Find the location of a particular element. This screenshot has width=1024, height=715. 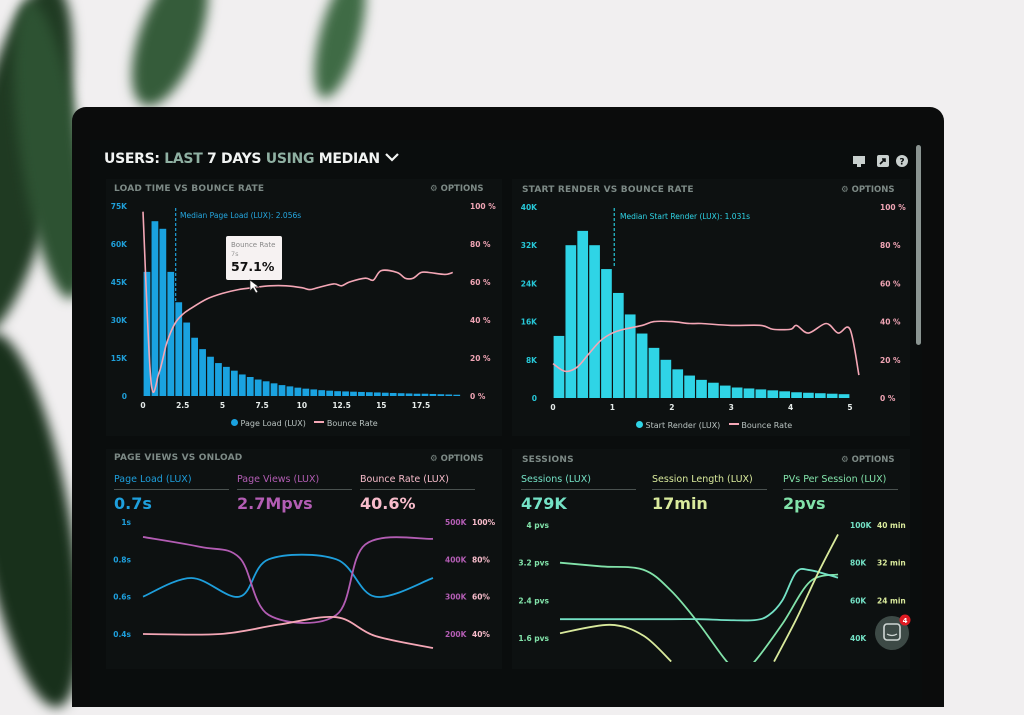

header-aggregate: MEDIAN is located at coordinates (349, 159).